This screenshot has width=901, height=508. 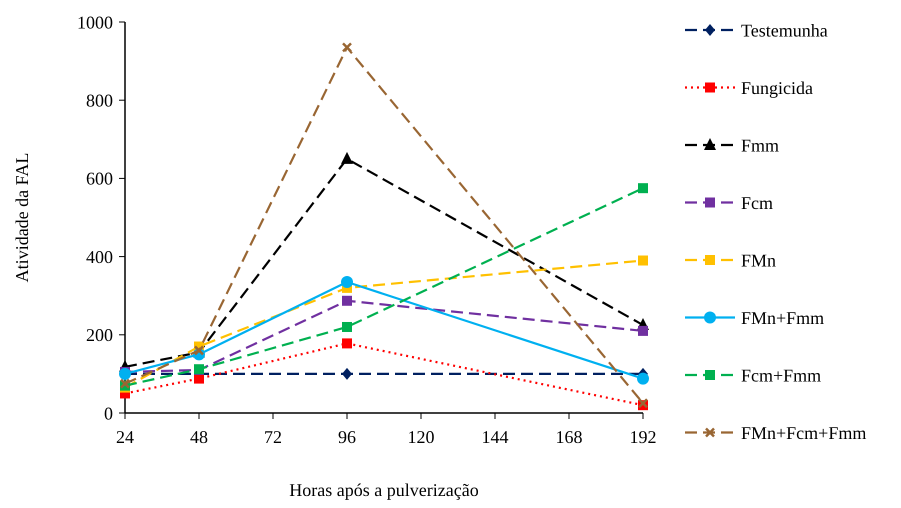 What do you see at coordinates (782, 318) in the screenshot?
I see `legend-label: FMn+Fmm` at bounding box center [782, 318].